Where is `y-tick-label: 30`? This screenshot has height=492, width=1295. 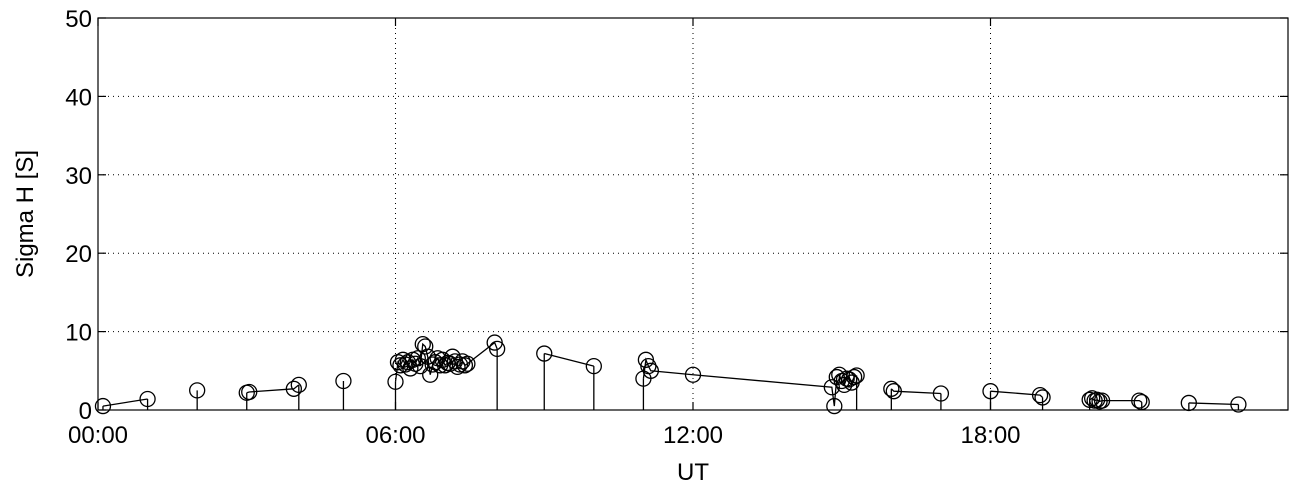
y-tick-label: 30 is located at coordinates (78, 176).